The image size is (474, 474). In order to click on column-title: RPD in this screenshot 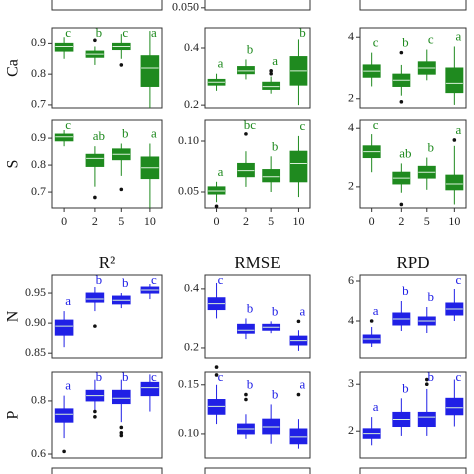, I will do `click(412, 262)`.